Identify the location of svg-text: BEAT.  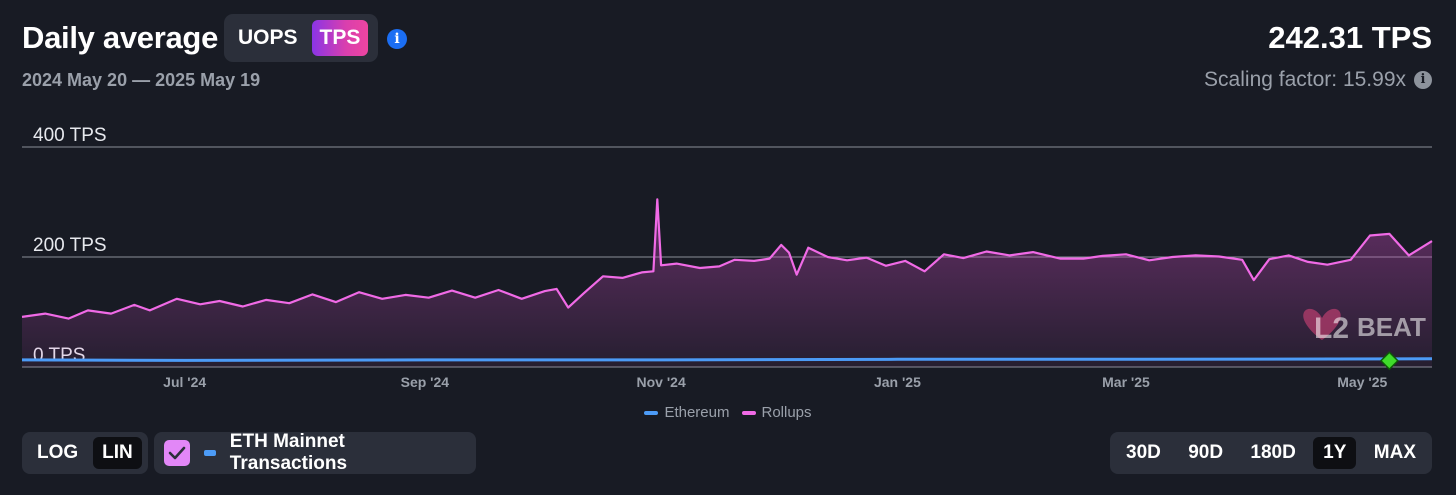
(1391, 327).